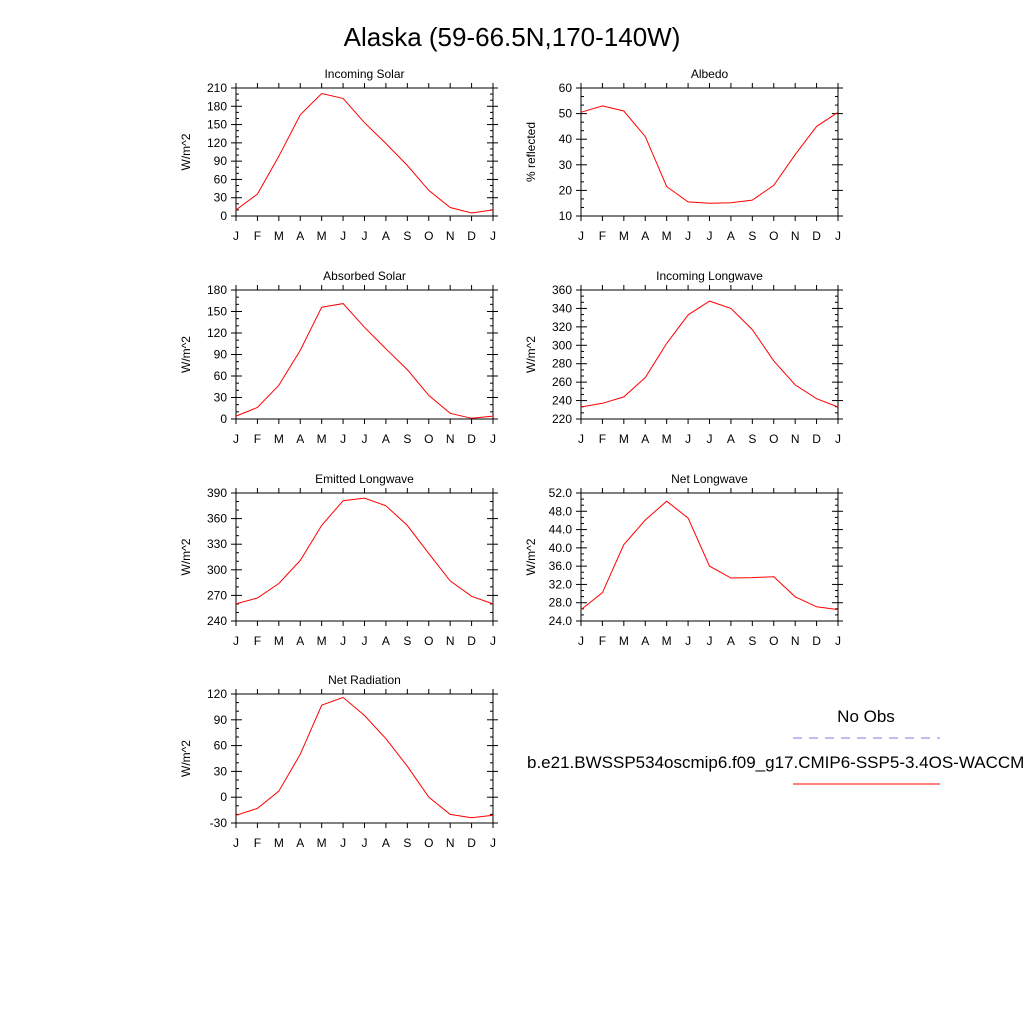 The height and width of the screenshot is (1029, 1024). I want to click on chart-title: Incoming Longwave, so click(709, 276).